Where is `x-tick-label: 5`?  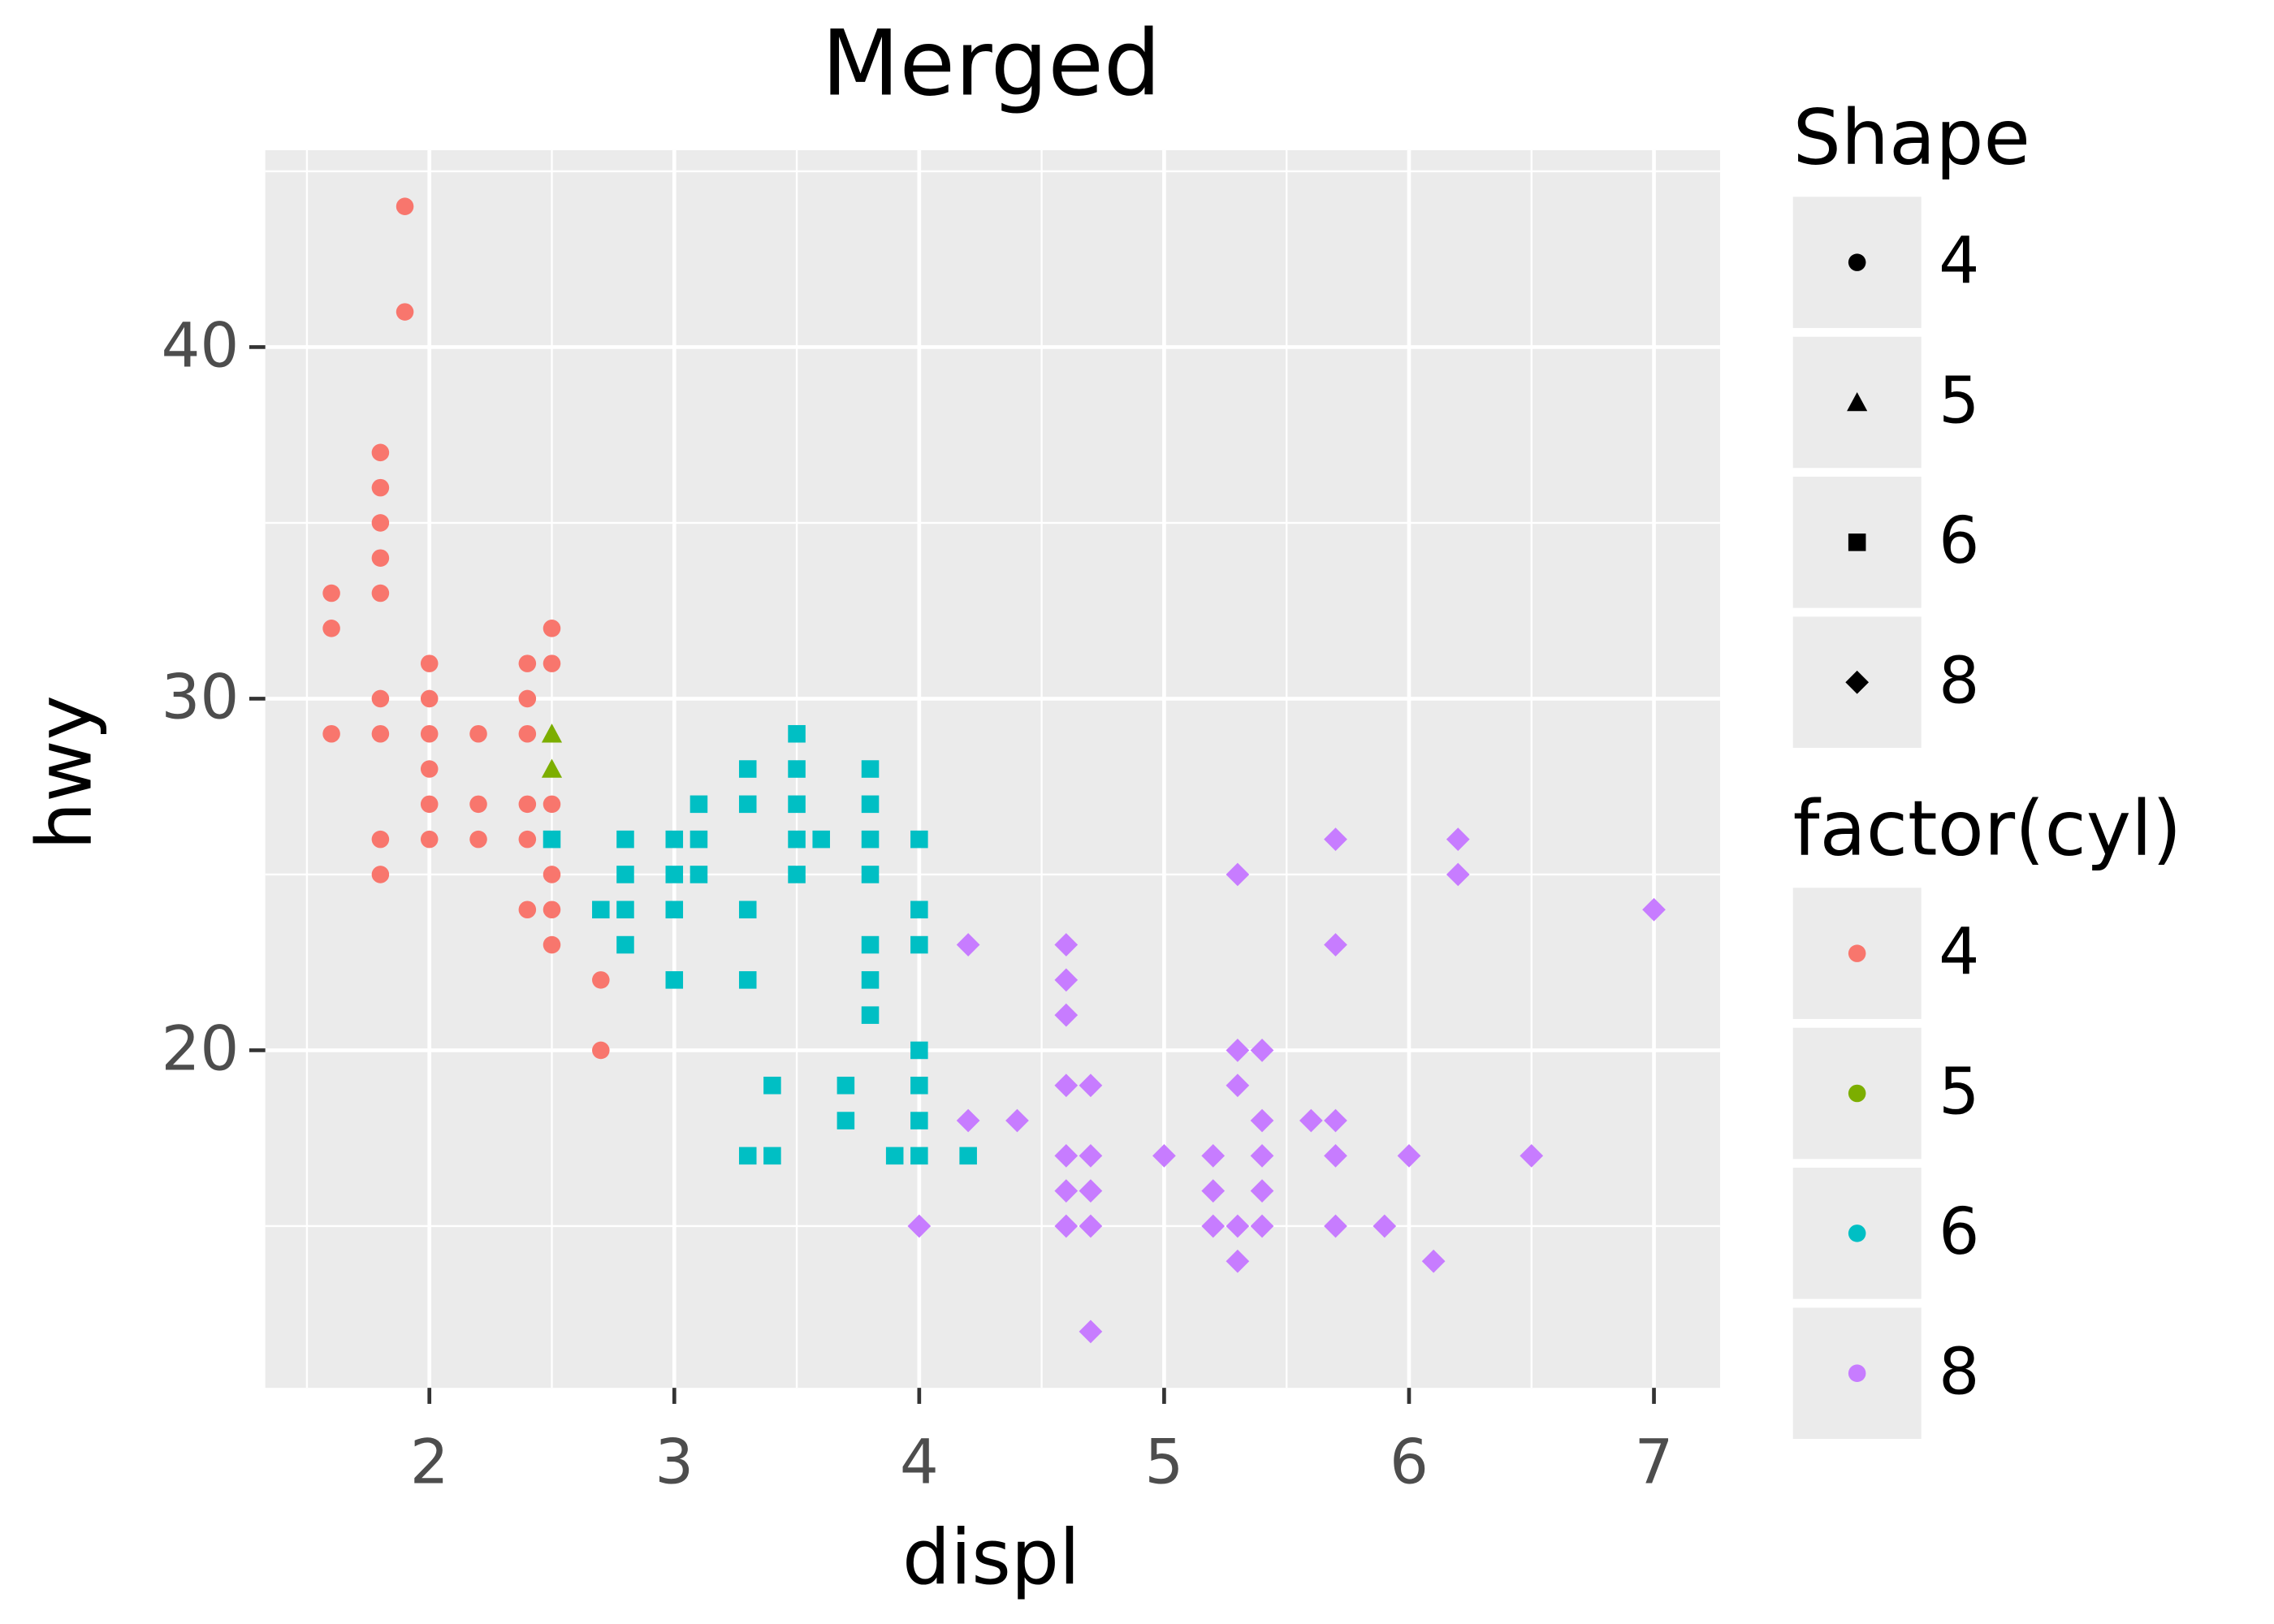
x-tick-label: 5 is located at coordinates (1163, 1463).